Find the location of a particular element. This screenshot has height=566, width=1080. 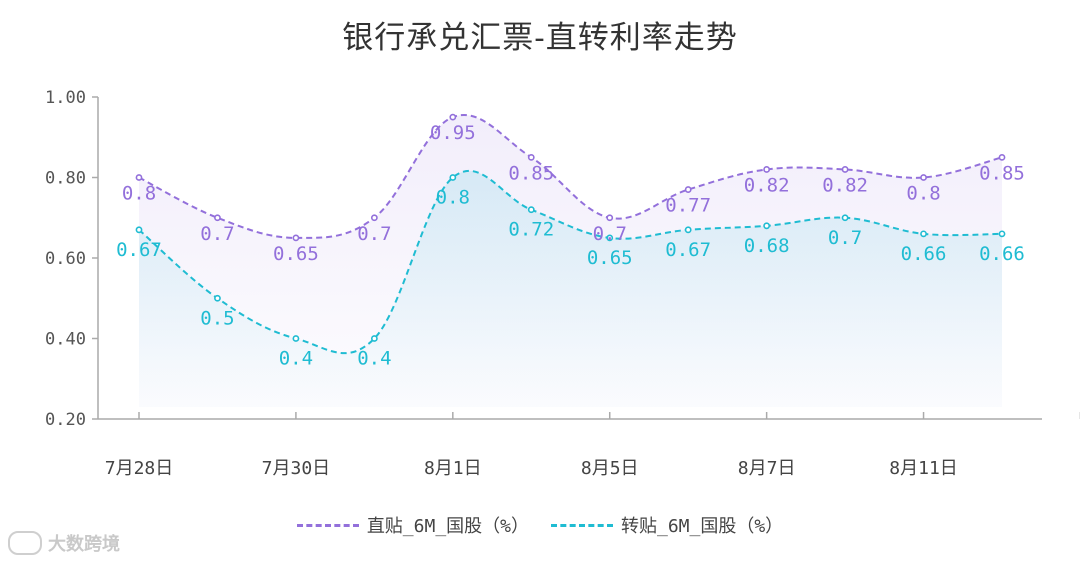

data-label-zhitie: 0.77 is located at coordinates (688, 206).